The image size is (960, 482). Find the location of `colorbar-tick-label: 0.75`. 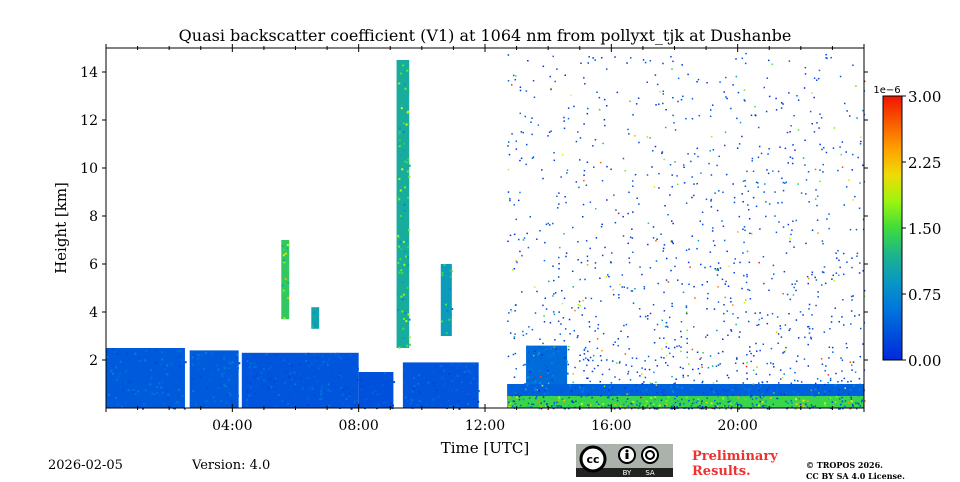

colorbar-tick-label: 0.75 is located at coordinates (924, 295).